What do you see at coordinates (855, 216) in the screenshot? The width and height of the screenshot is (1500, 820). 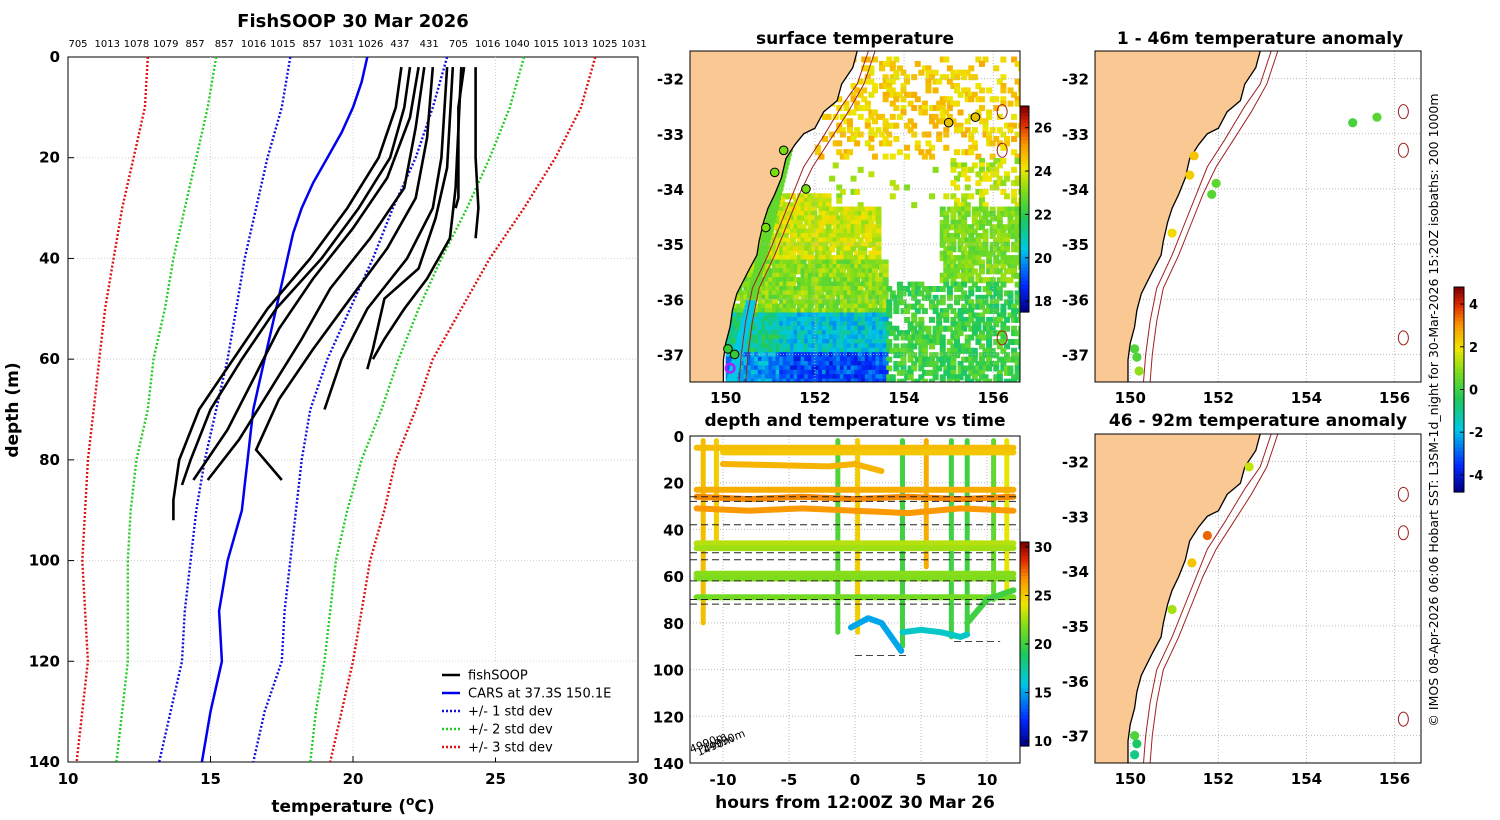 I see `land` at bounding box center [855, 216].